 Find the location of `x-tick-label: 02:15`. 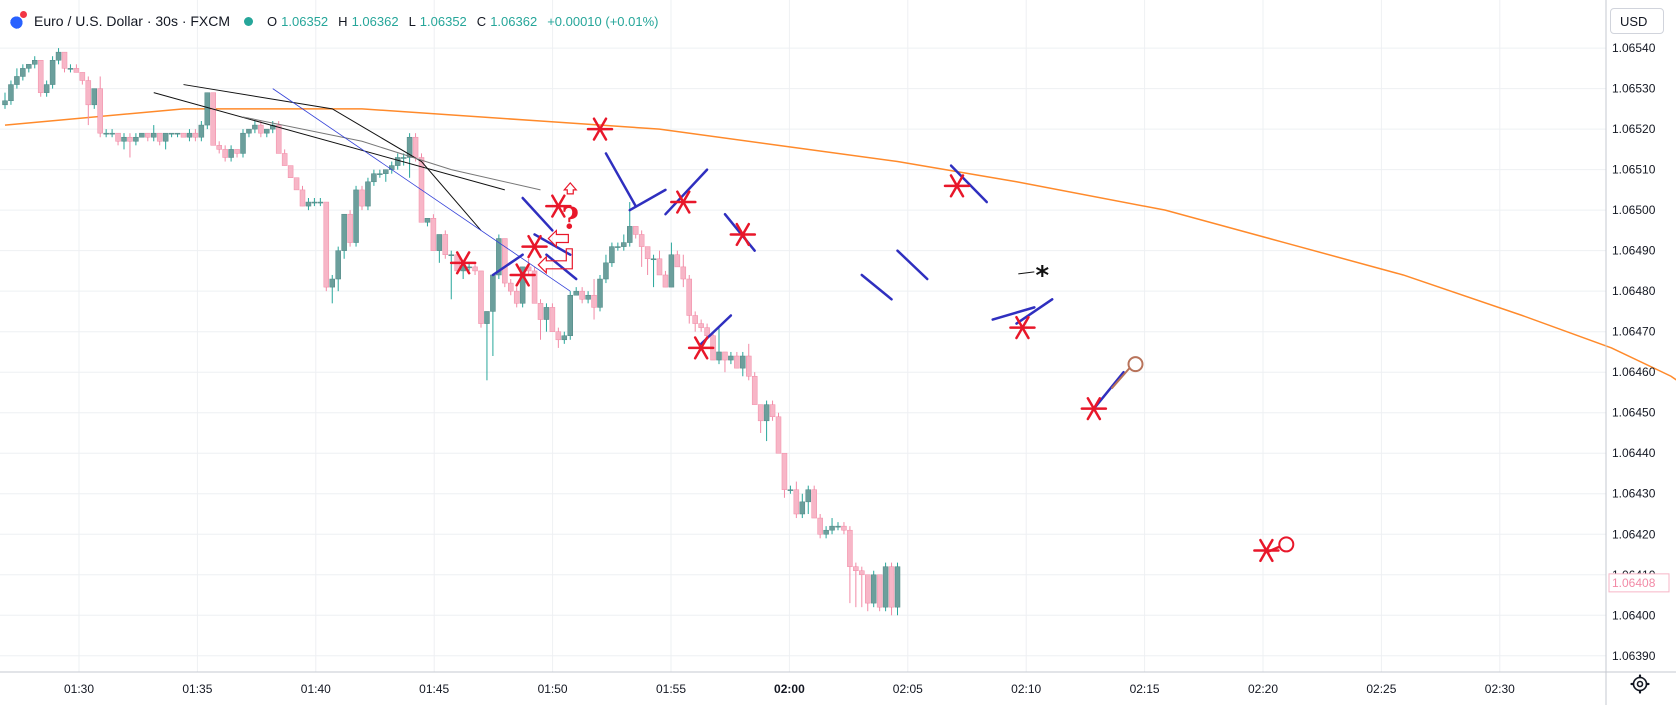

x-tick-label: 02:15 is located at coordinates (1145, 689).